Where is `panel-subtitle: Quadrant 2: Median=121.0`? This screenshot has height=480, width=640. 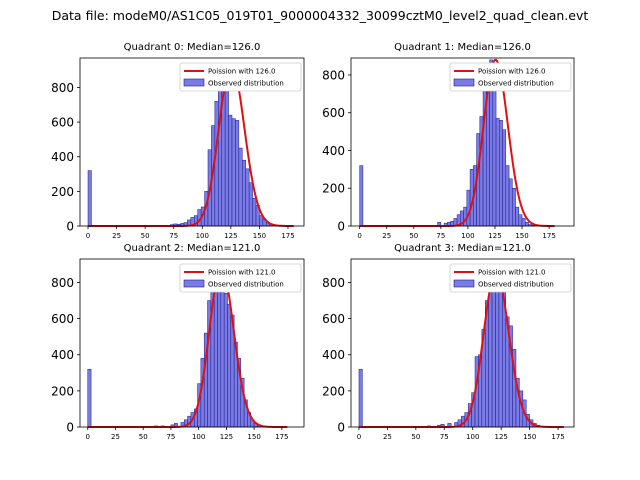 panel-subtitle: Quadrant 2: Median=121.0 is located at coordinates (192, 248).